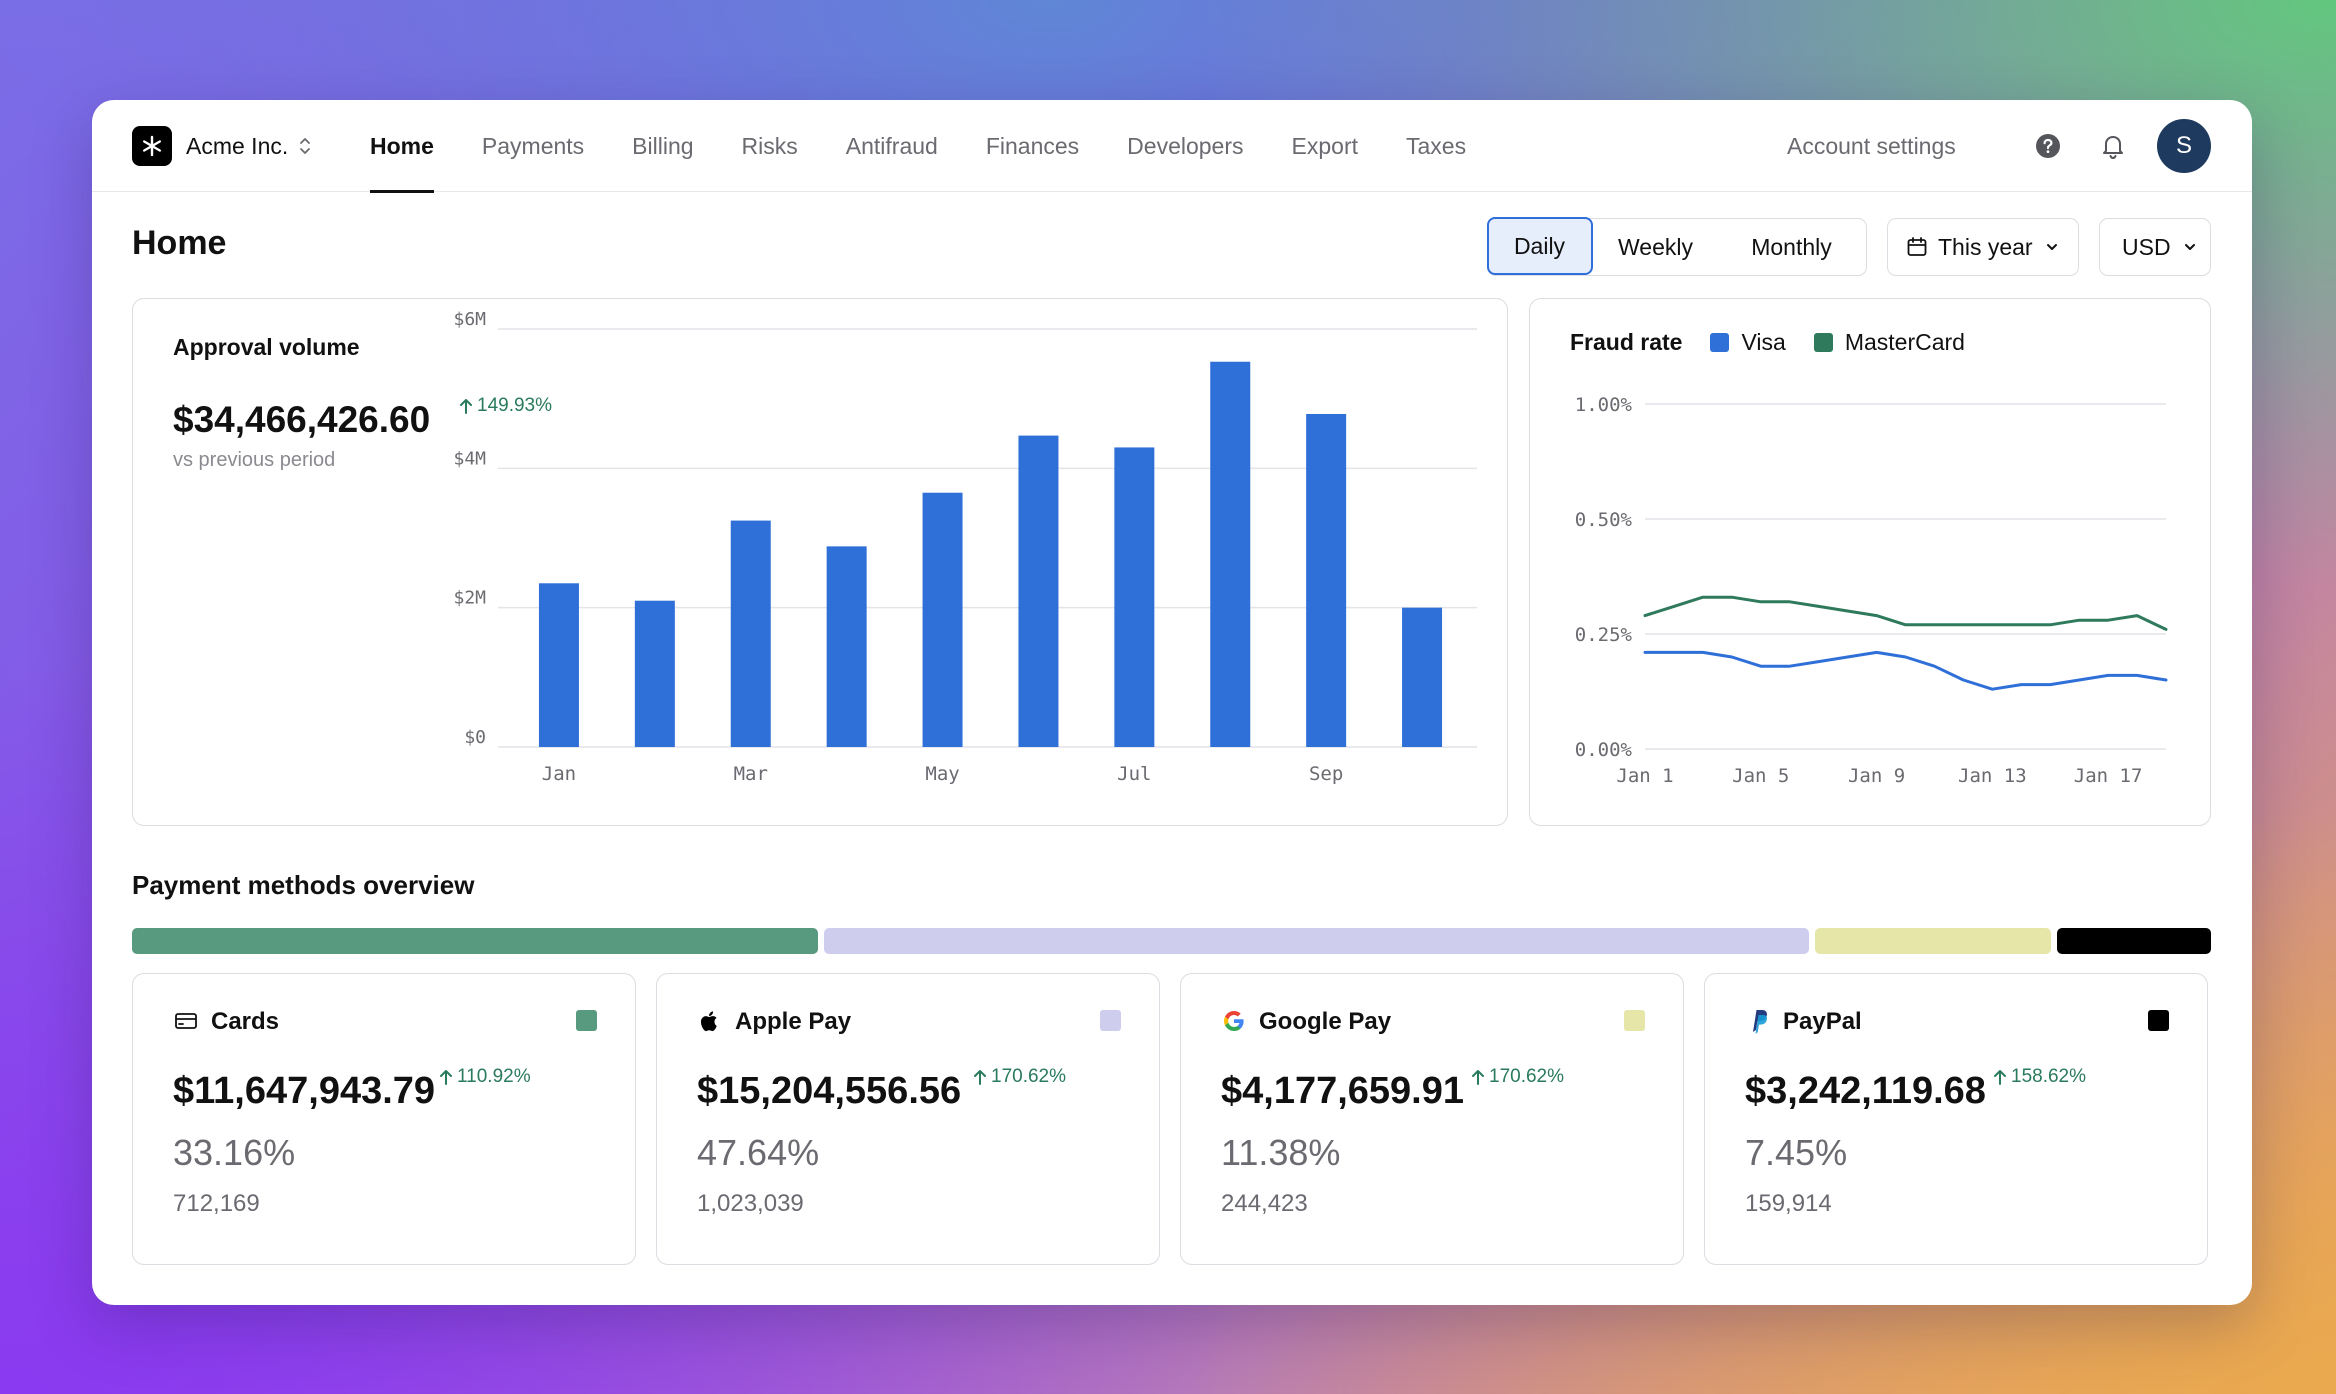 The height and width of the screenshot is (1394, 2336). What do you see at coordinates (1234, 1021) in the screenshot?
I see `google-icon` at bounding box center [1234, 1021].